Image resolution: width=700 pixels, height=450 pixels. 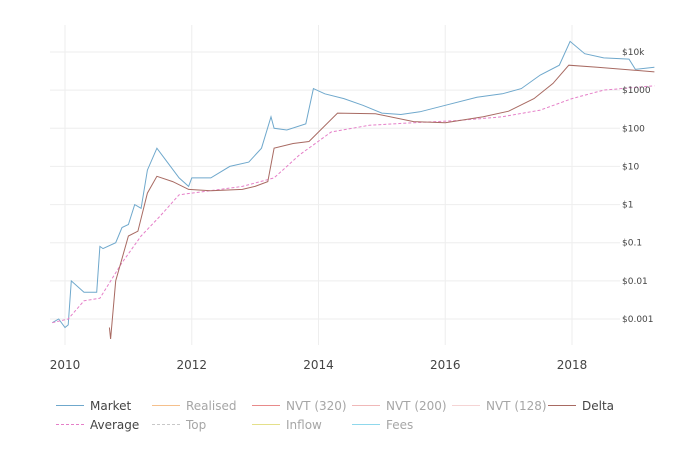 I want to click on y-tick-label: $10k, so click(x=633, y=53).